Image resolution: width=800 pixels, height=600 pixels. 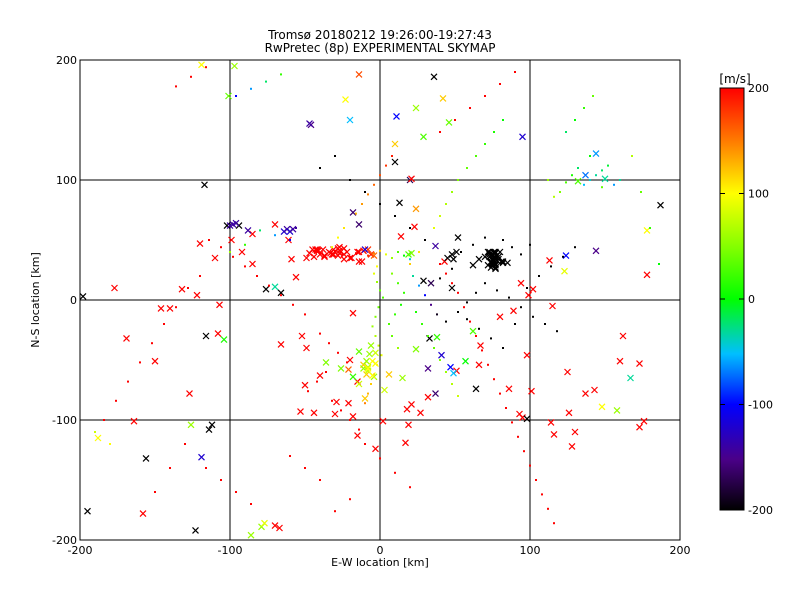 I want to click on chart-title: Tromsø 20180212 19:26:00-19:27:43, so click(x=380, y=35).